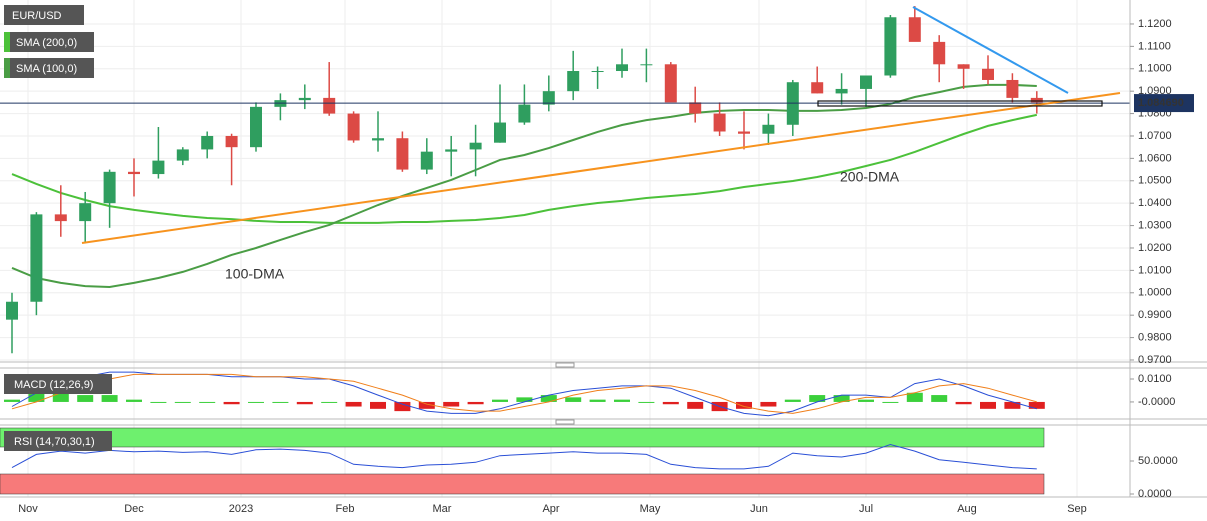 The height and width of the screenshot is (521, 1207). I want to click on y-tick-label: 50.0000, so click(1158, 461).